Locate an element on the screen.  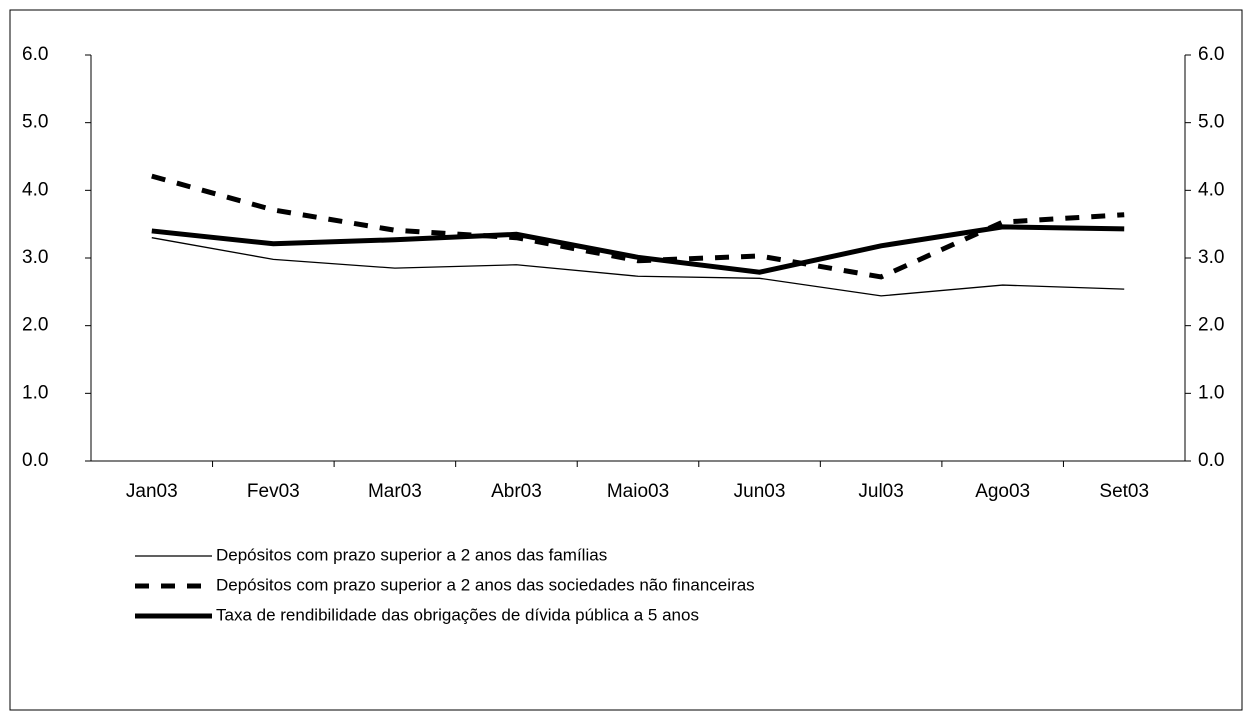
y2-tick-label: 6.0 is located at coordinates (1211, 54).